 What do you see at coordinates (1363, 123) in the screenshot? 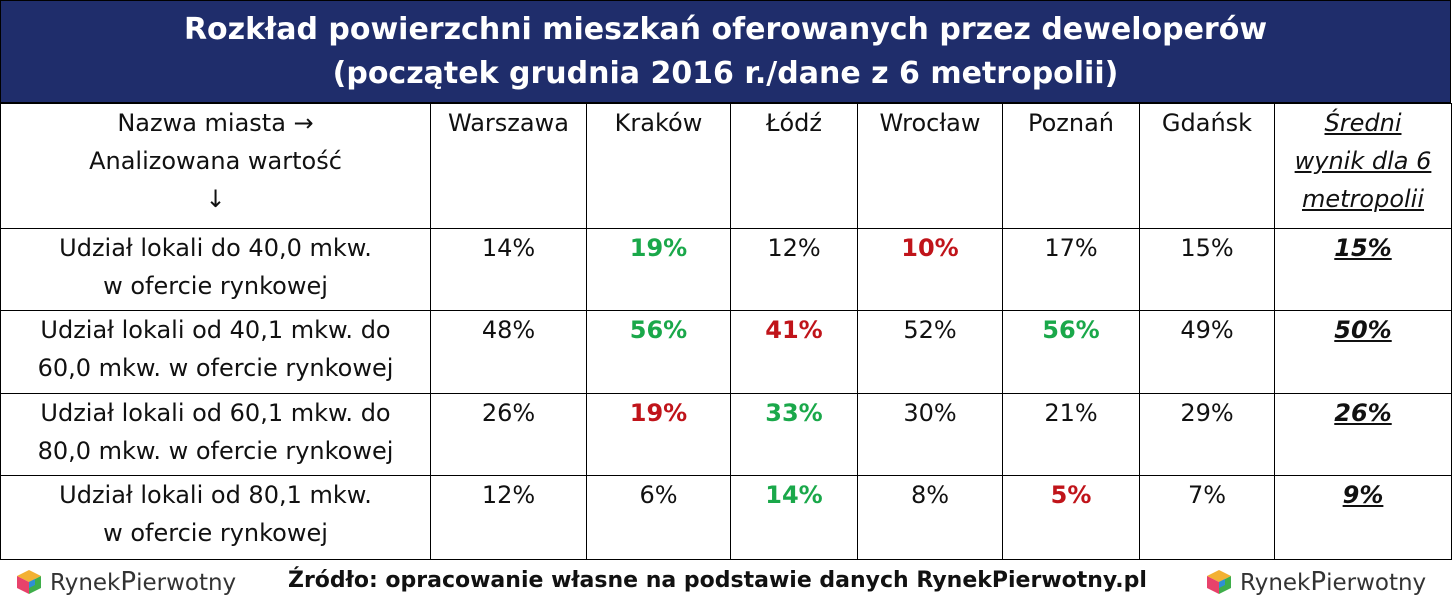
I see `header-average-line-1: Średni` at bounding box center [1363, 123].